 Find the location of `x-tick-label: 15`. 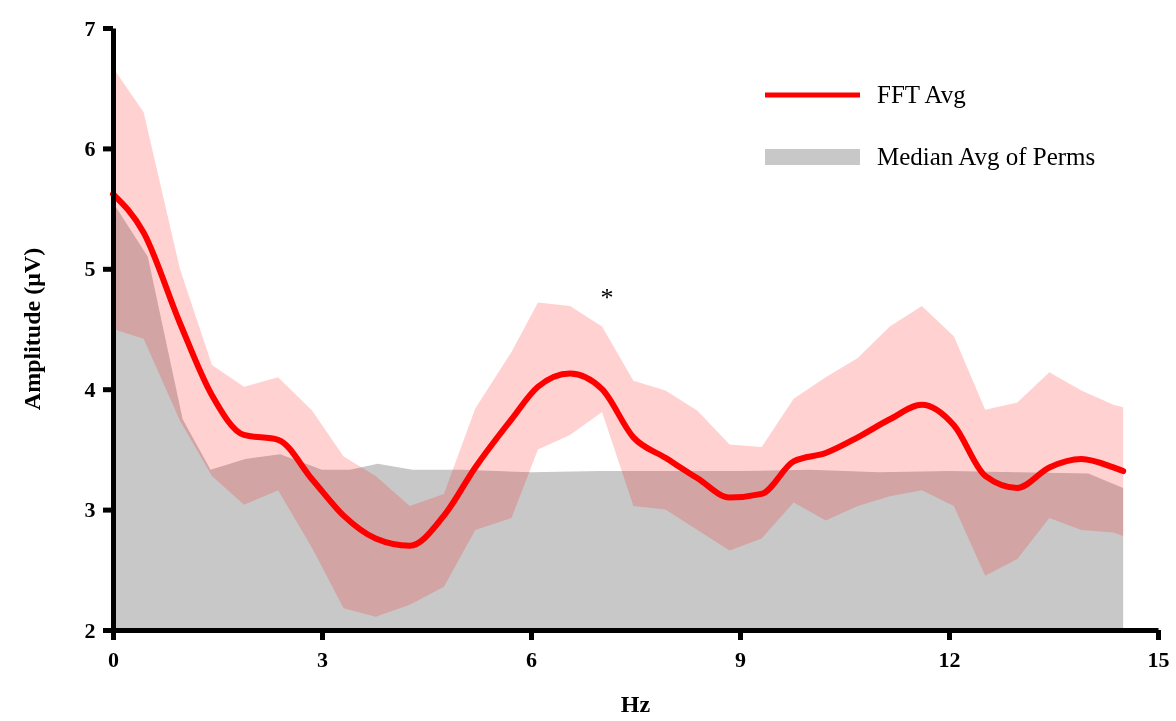

x-tick-label: 15 is located at coordinates (1158, 660).